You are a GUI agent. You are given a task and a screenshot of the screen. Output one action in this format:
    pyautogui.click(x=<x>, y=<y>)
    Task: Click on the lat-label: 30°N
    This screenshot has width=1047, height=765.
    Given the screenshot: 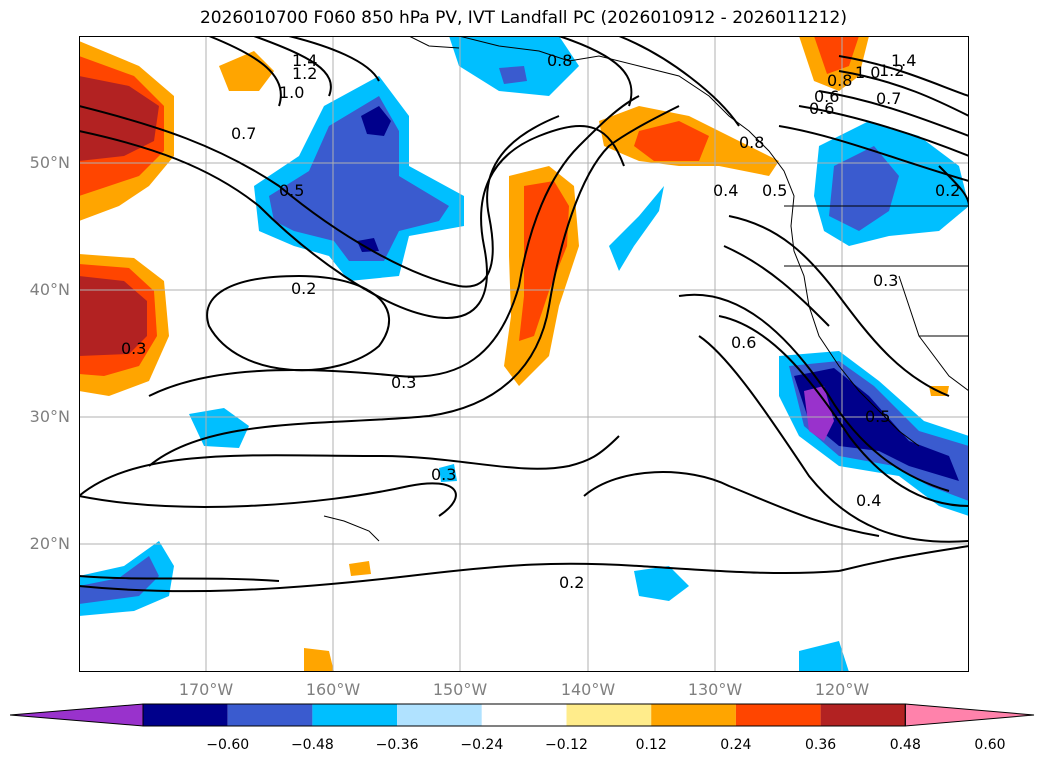 What is the action you would take?
    pyautogui.click(x=49, y=416)
    